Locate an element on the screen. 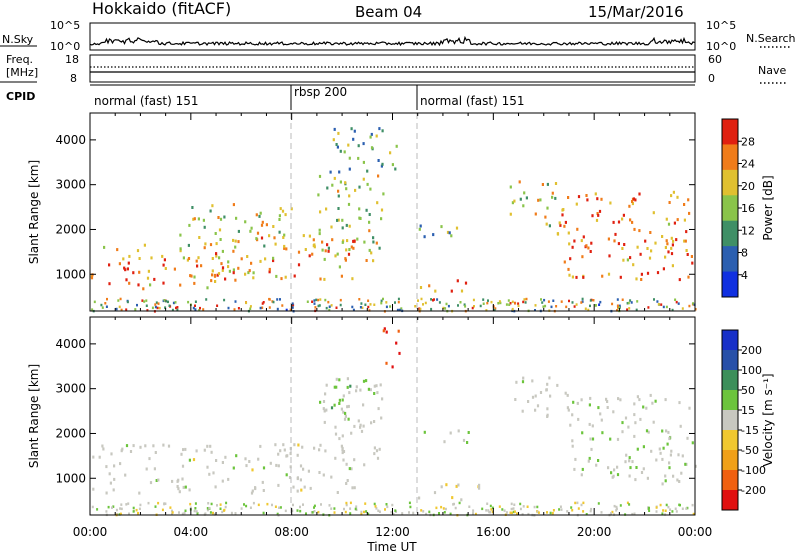  colorbar-tick-label: 20 is located at coordinates (748, 186).